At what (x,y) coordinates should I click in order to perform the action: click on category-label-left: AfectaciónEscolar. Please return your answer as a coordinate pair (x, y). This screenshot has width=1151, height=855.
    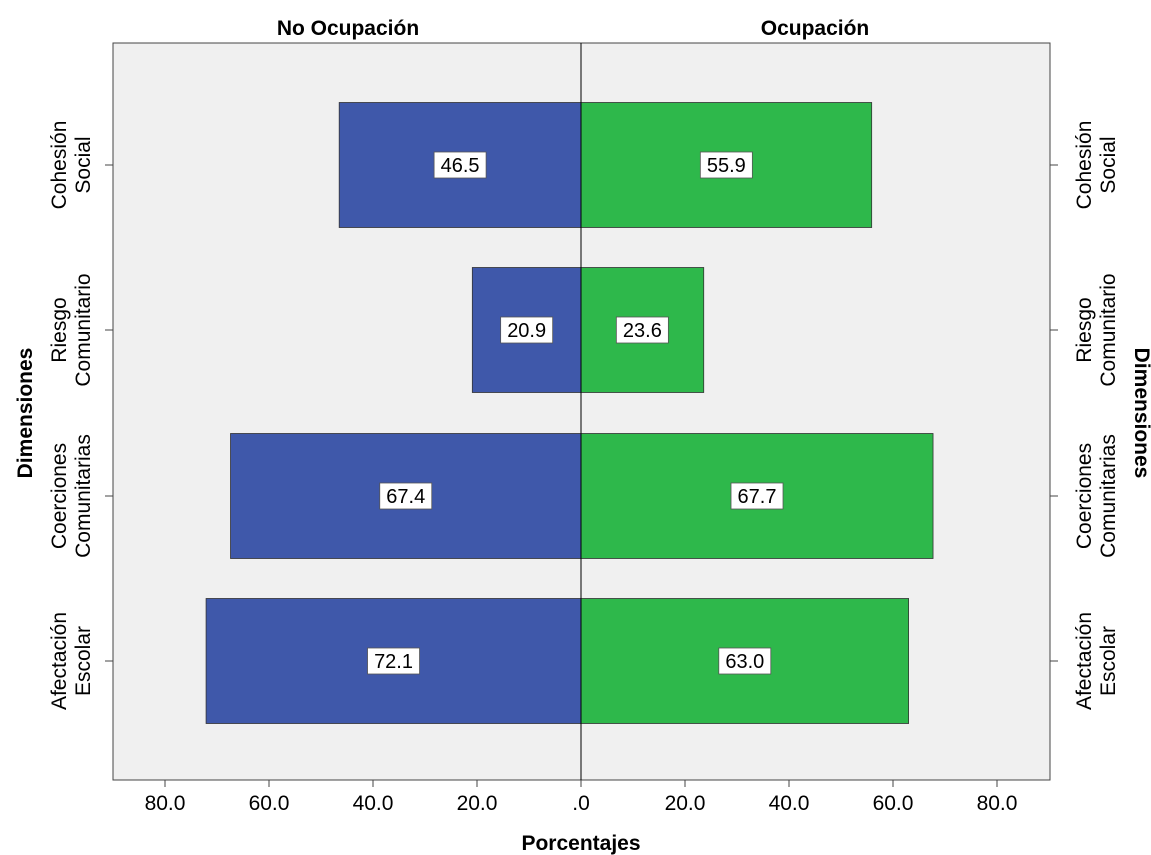
    Looking at the image, I should click on (71, 661).